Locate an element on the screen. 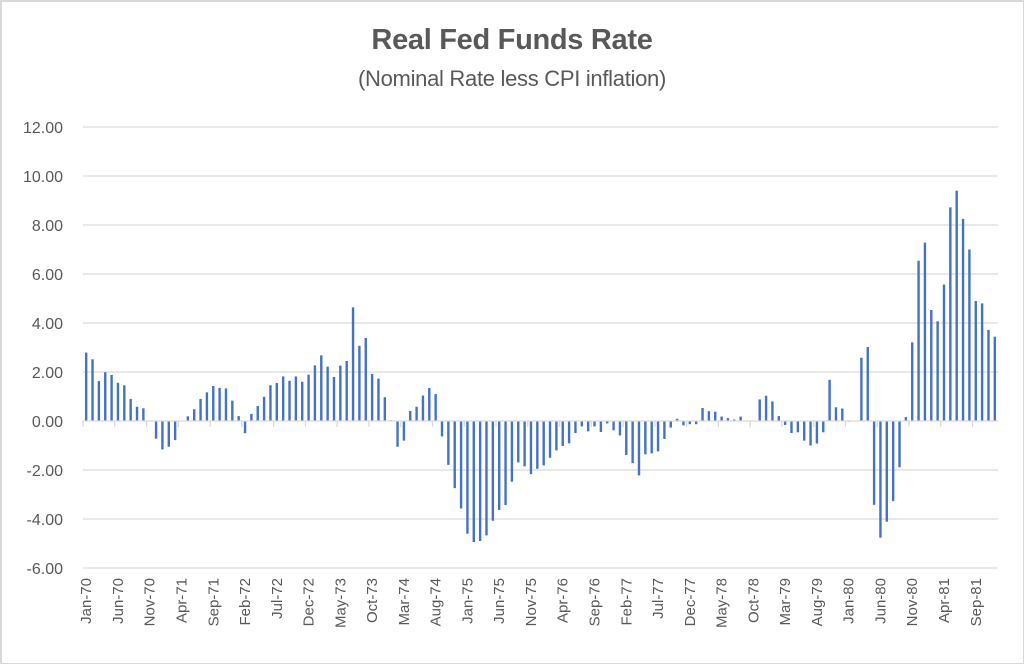 Image resolution: width=1024 pixels, height=664 pixels. x-tick-label: Nov-80 is located at coordinates (912, 602).